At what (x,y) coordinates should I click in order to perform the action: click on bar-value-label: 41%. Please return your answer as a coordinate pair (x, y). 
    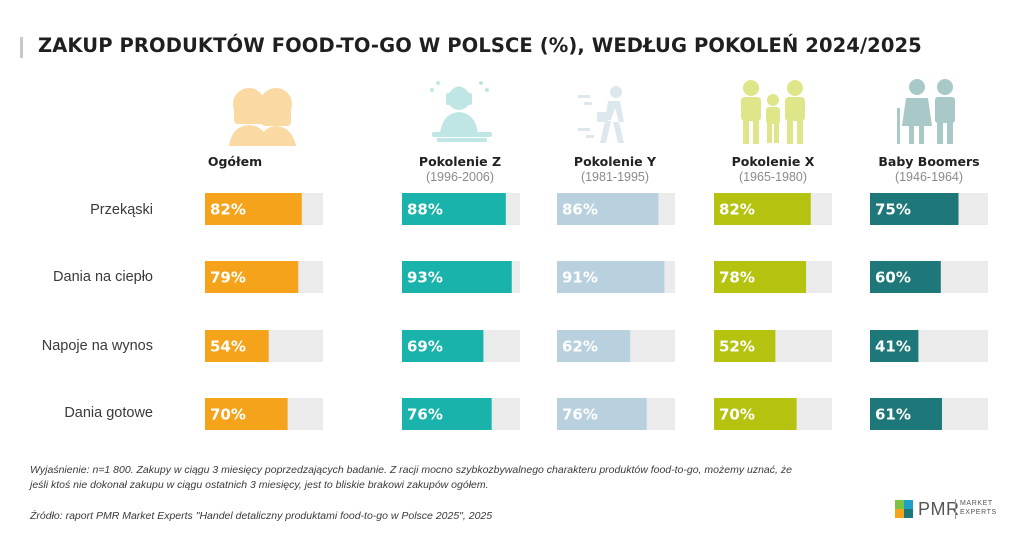
    Looking at the image, I should click on (893, 347).